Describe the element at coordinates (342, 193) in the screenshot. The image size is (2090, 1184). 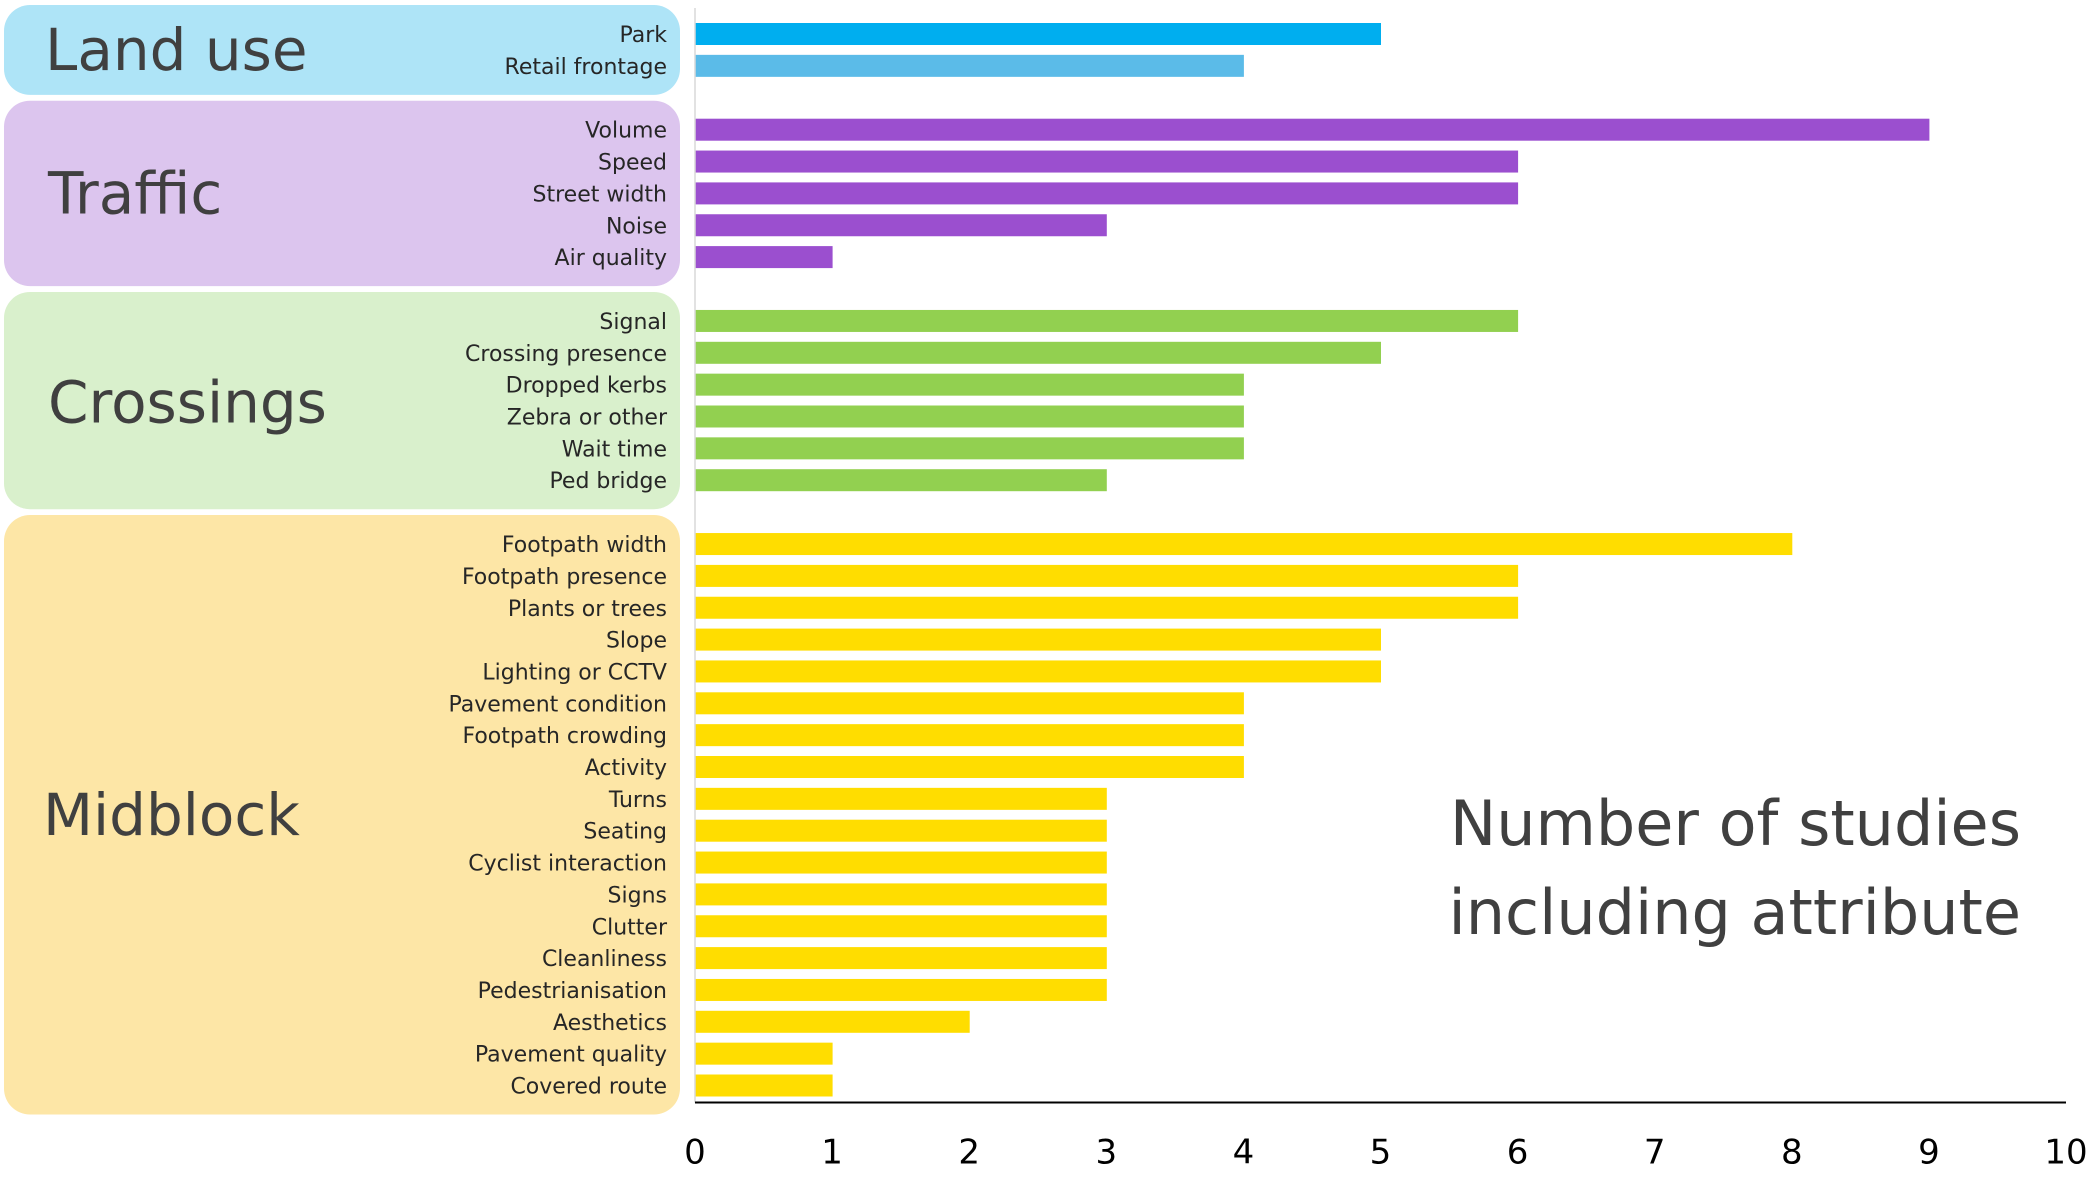
I see `group-panel-traffic` at that location.